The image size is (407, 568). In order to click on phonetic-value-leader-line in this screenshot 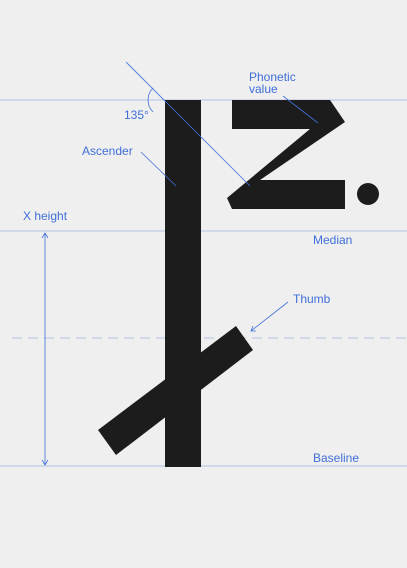, I will do `click(300, 109)`.